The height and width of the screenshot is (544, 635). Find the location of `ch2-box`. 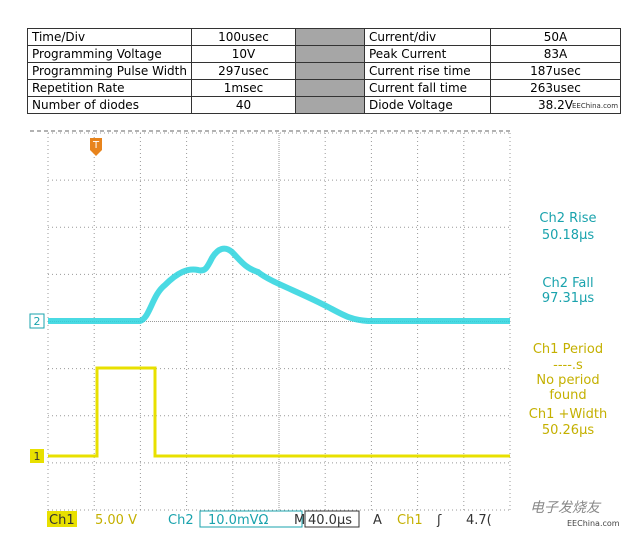

ch2-box is located at coordinates (251, 519).